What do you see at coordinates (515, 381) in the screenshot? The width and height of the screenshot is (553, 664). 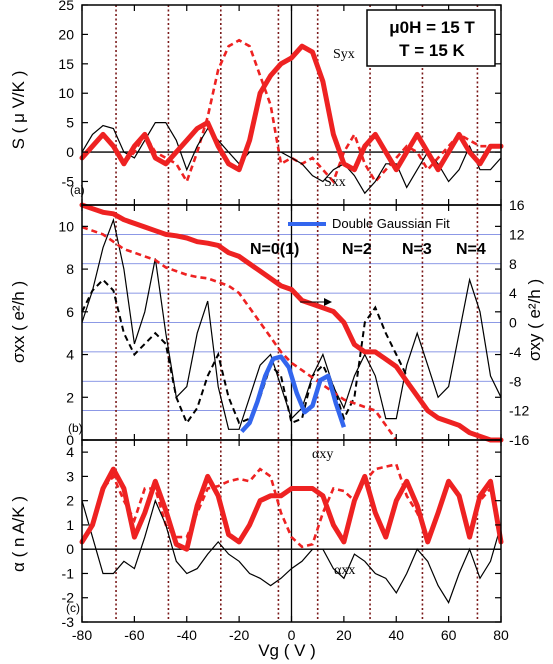 I see `ytick-label-right: -8` at bounding box center [515, 381].